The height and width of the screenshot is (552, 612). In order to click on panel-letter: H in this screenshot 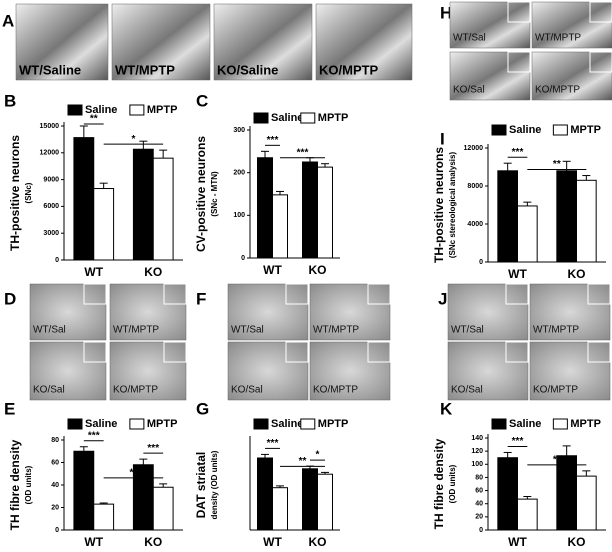, I will do `click(446, 12)`.